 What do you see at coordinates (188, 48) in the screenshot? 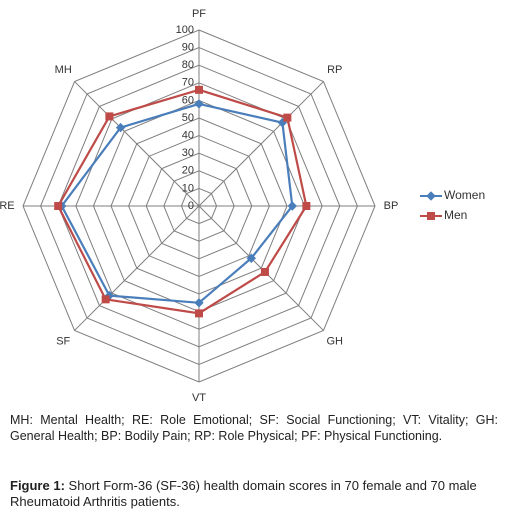
I see `tick-label: 90` at bounding box center [188, 48].